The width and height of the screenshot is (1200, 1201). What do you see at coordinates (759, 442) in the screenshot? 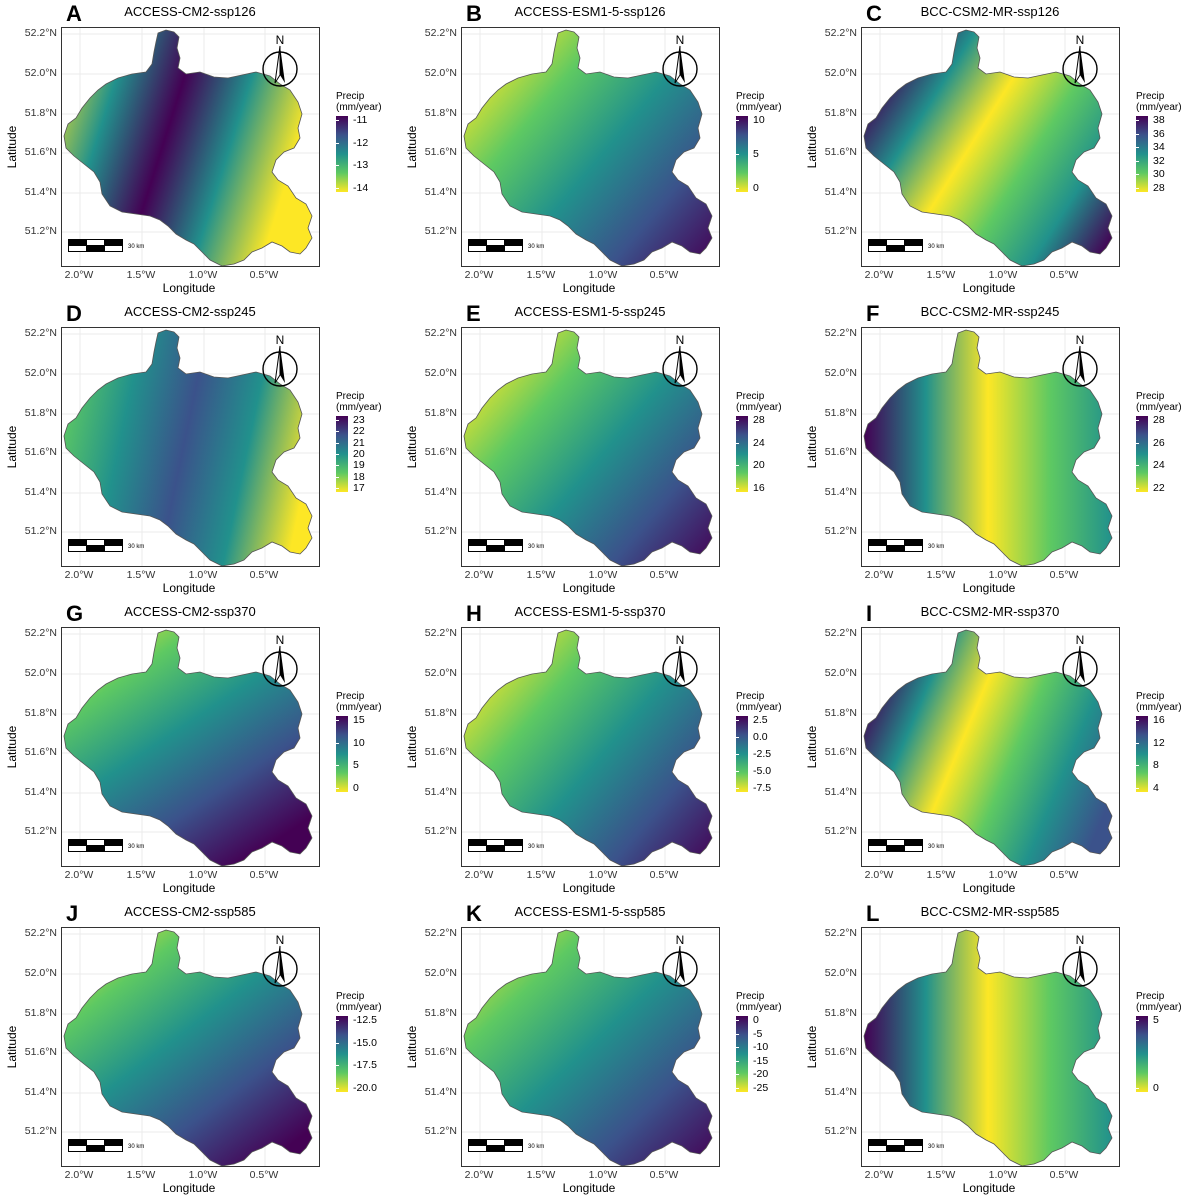
I see `legend-label: 24` at bounding box center [759, 442].